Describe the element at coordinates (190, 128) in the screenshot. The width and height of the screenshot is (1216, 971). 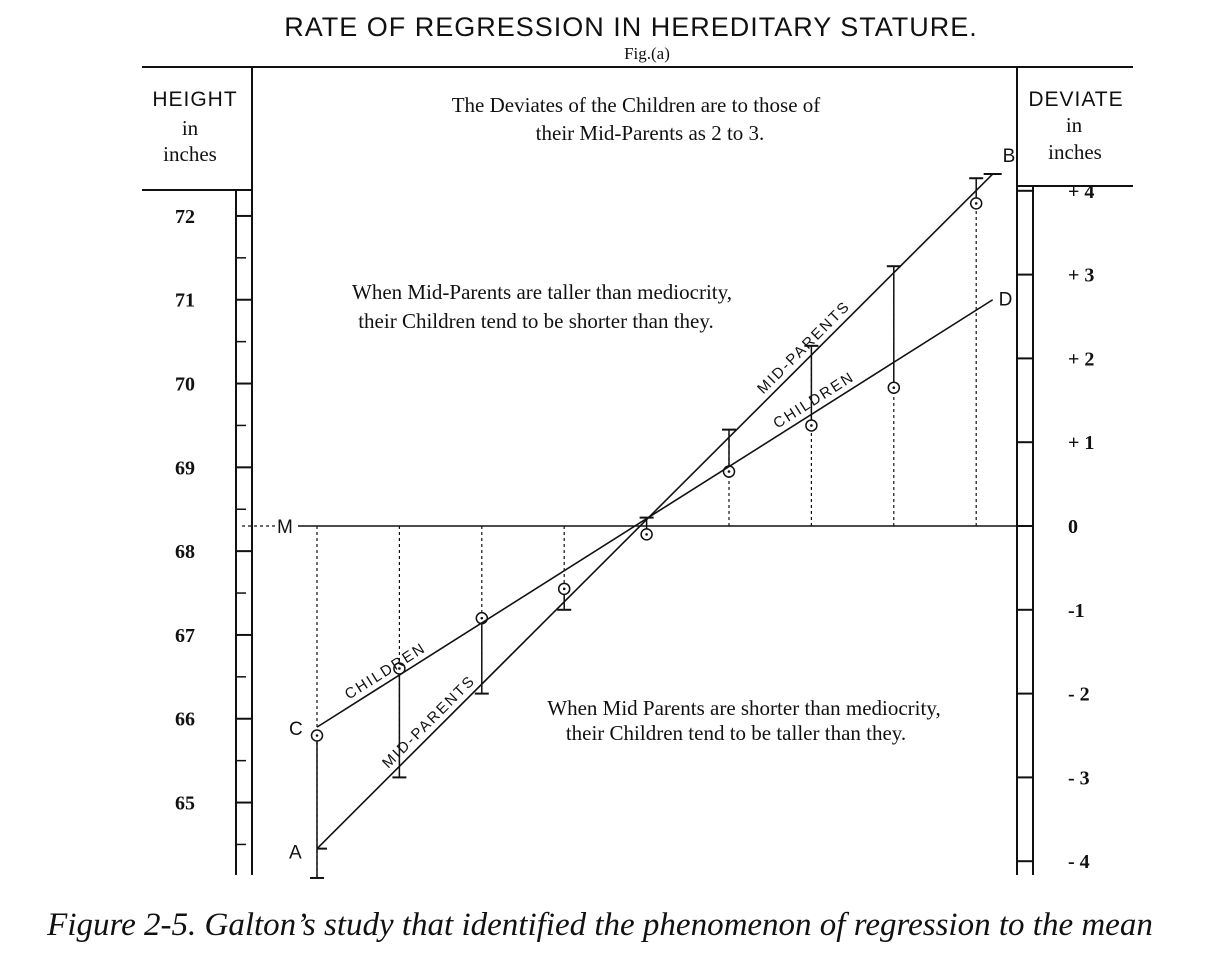
I see `left-axis-header-line2: in` at that location.